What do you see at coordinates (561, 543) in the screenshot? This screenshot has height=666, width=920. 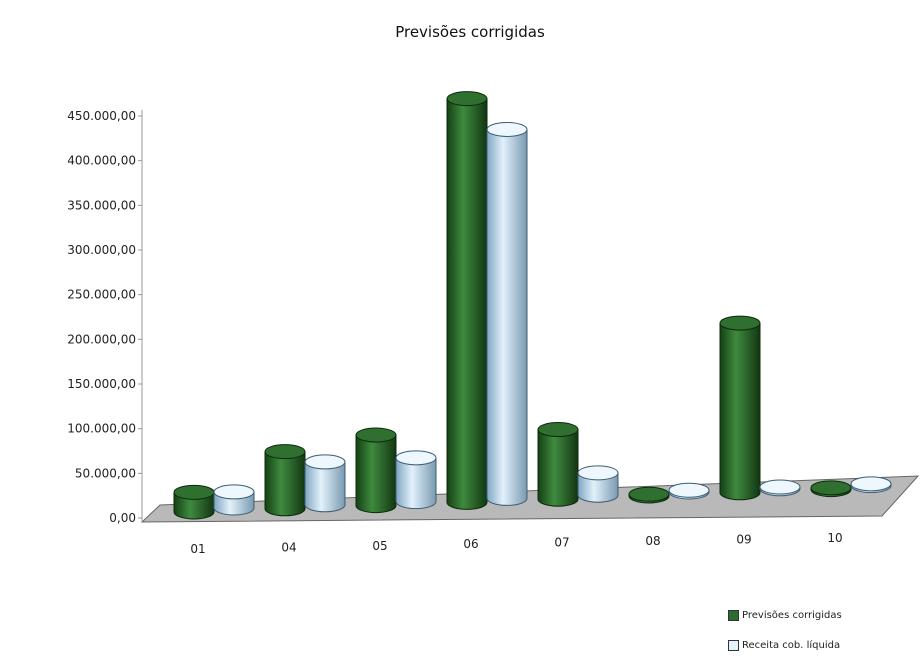 I see `x-tick-label: 07` at bounding box center [561, 543].